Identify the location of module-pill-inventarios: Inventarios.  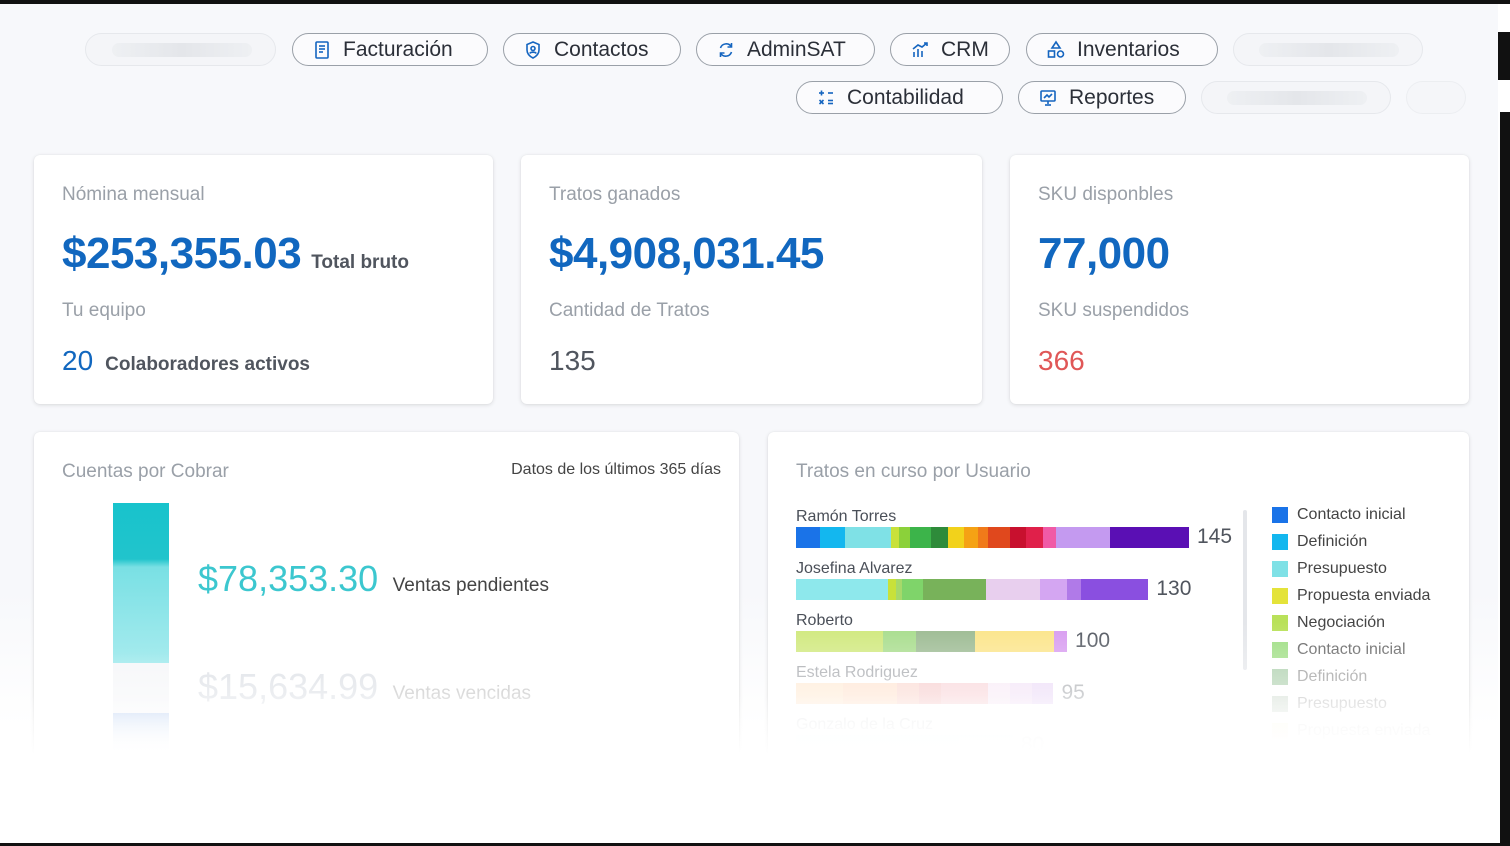
(1122, 49).